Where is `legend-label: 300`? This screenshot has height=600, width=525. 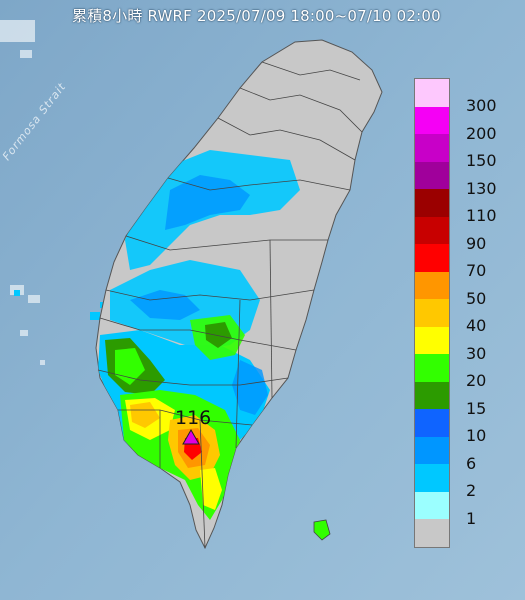 legend-label: 300 is located at coordinates (481, 105).